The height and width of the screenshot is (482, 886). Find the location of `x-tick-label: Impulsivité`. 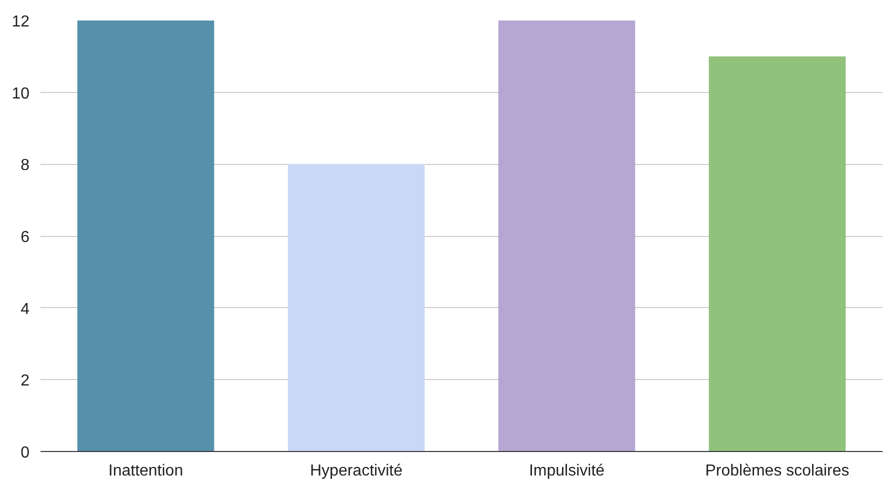

x-tick-label: Impulsivité is located at coordinates (566, 471).